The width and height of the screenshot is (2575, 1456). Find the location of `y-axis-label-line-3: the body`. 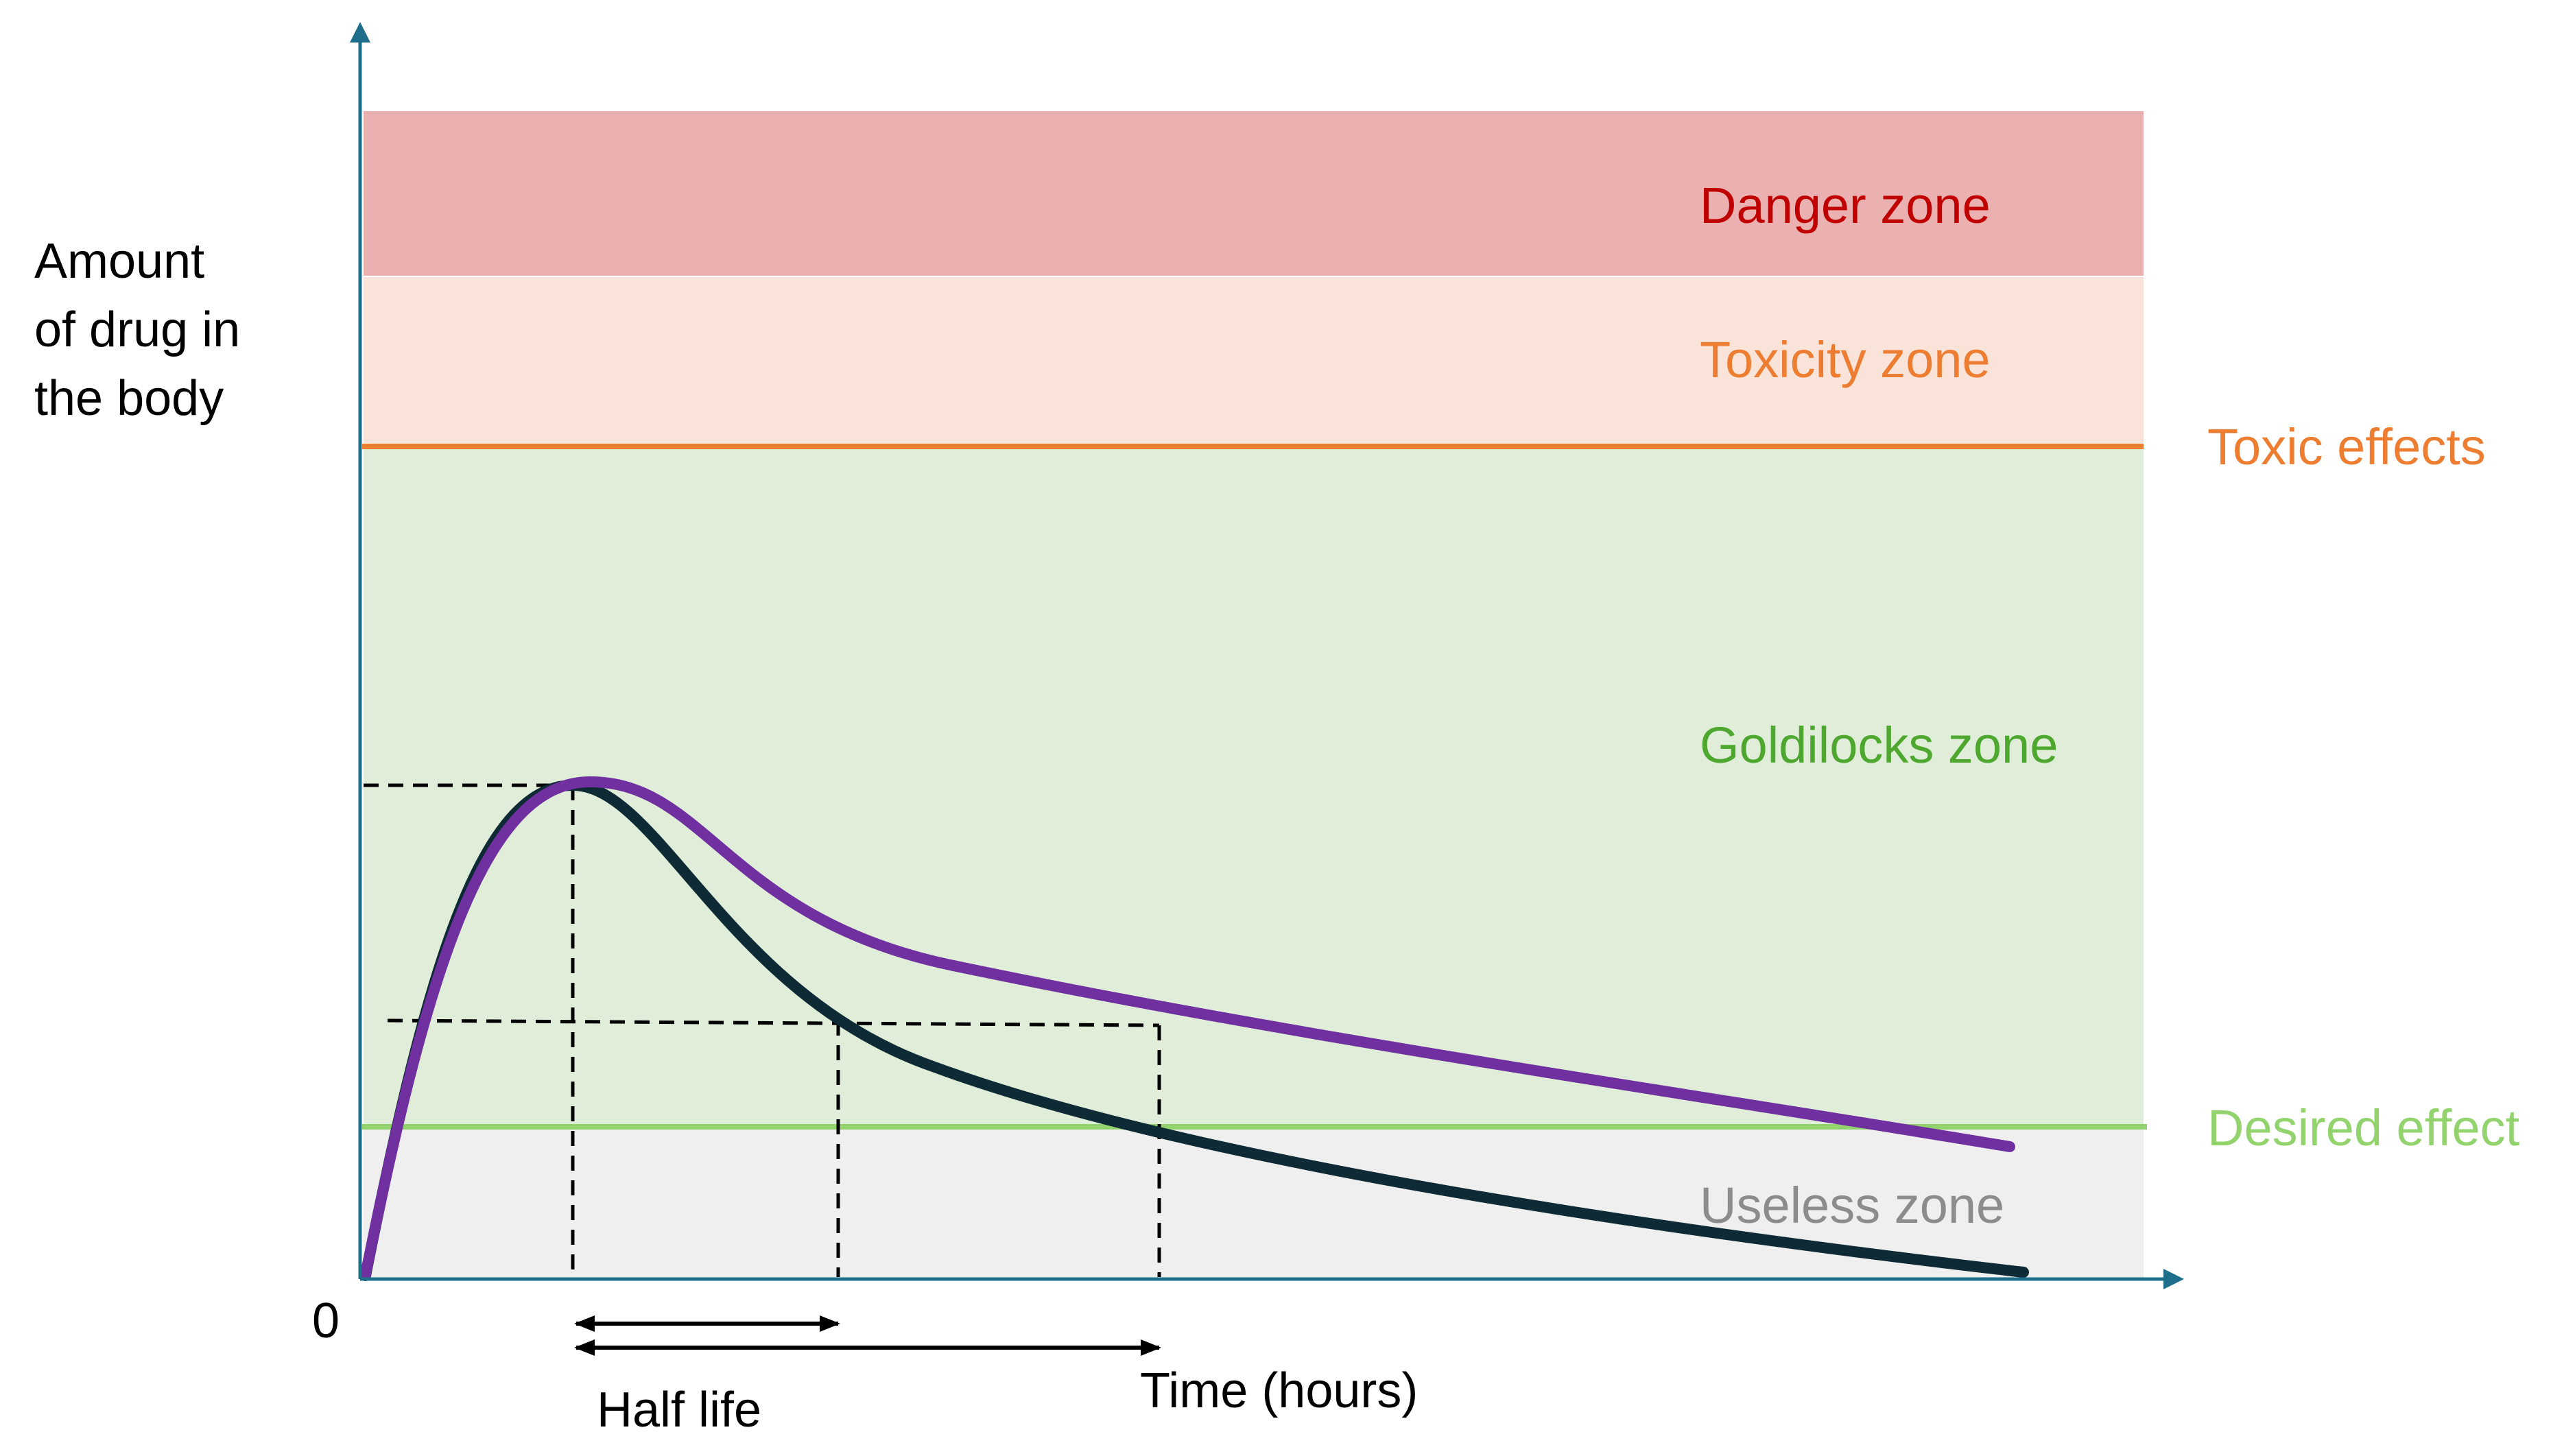

y-axis-label-line-3: the body is located at coordinates (129, 398).